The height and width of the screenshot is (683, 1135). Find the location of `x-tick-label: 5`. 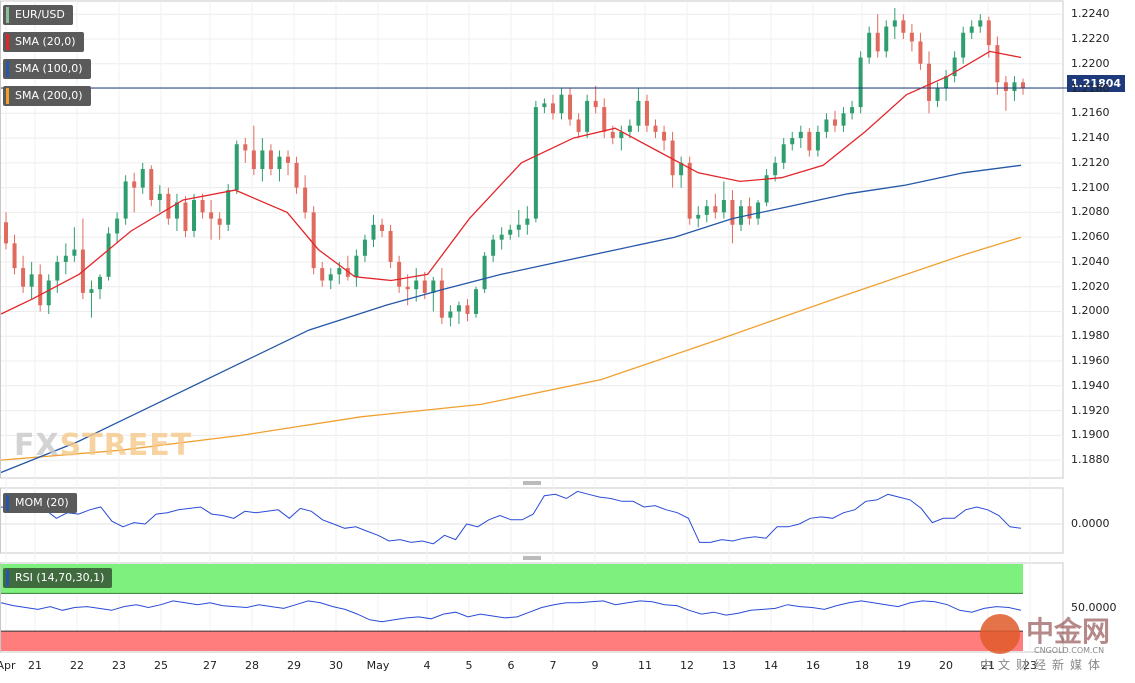

x-tick-label: 5 is located at coordinates (469, 665).